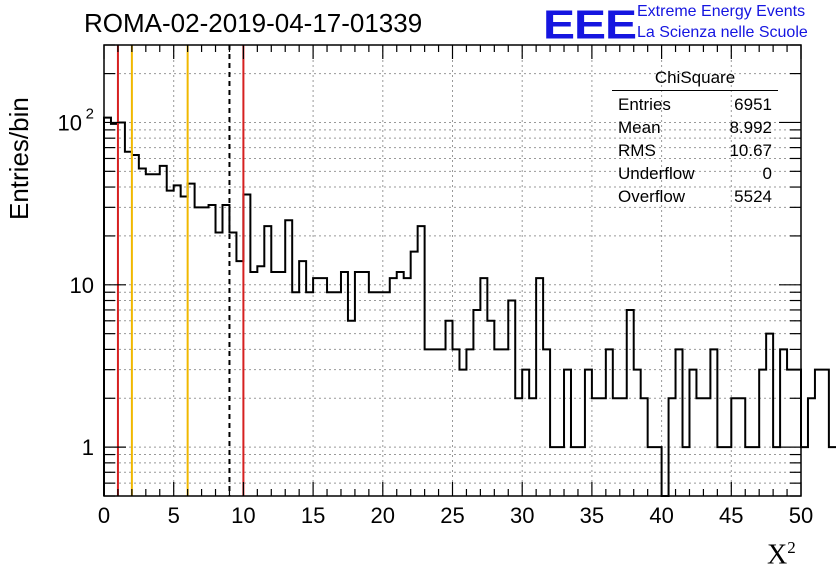  Describe the element at coordinates (695, 173) in the screenshot. I see `stats-row-underflow: Underflow 0` at that location.